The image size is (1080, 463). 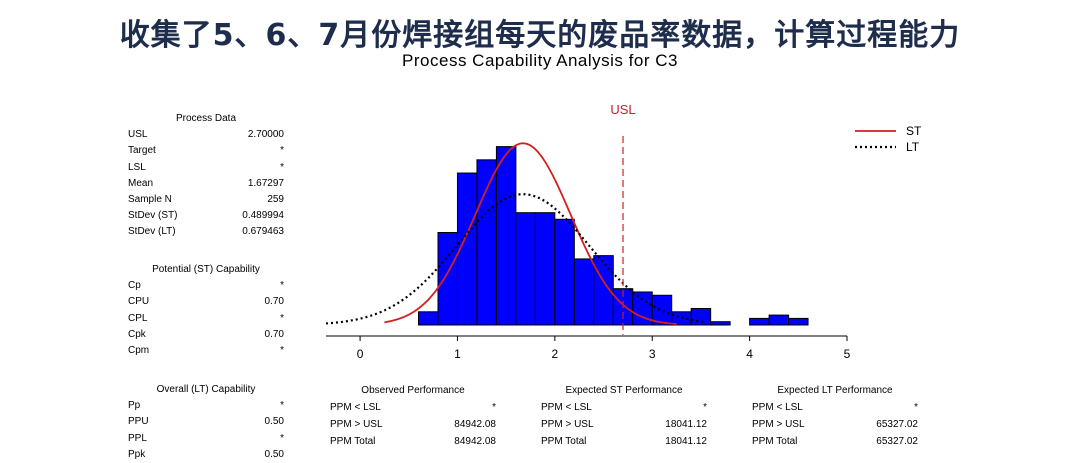 I want to click on stat-label: Target, so click(x=142, y=151).